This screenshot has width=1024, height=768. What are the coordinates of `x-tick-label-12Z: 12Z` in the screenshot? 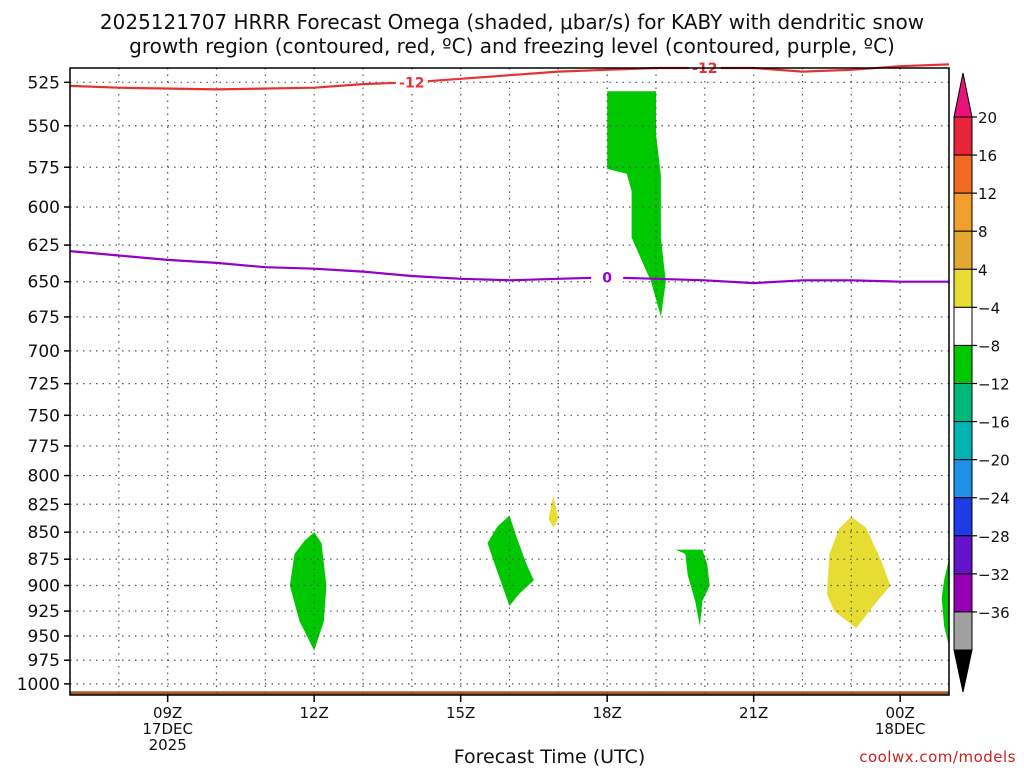 It's located at (313, 713).